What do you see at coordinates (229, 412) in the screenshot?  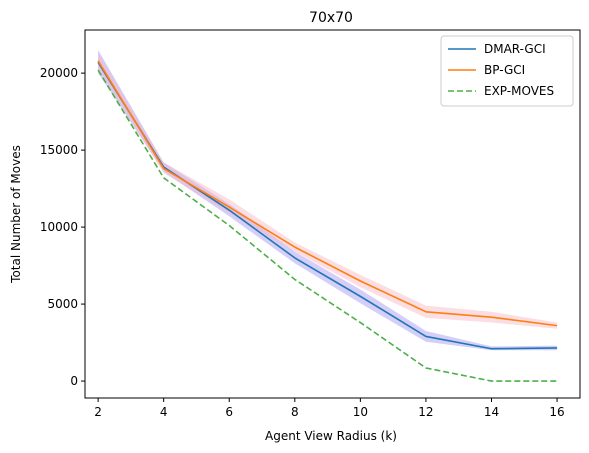 I see `x-tick-label: 6` at bounding box center [229, 412].